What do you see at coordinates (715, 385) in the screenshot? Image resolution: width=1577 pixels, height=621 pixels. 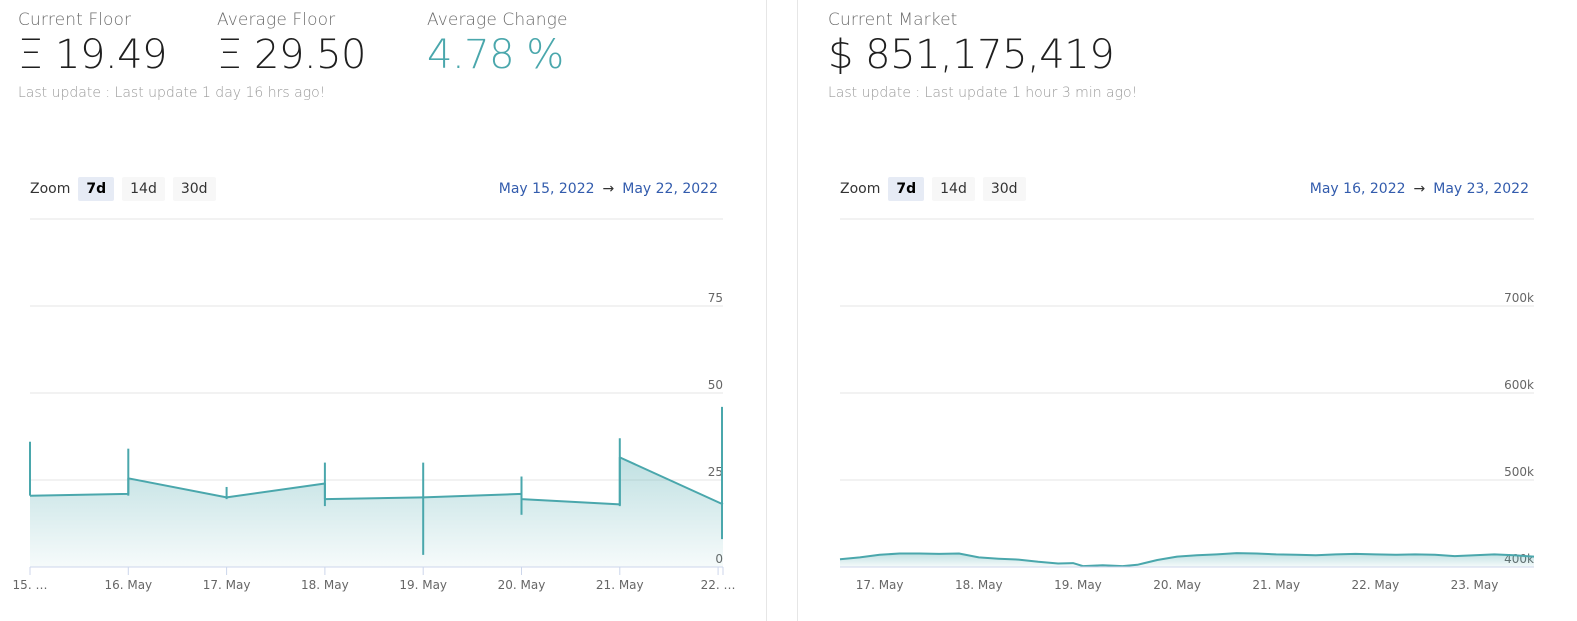 I see `y-tick-label: 50` at bounding box center [715, 385].